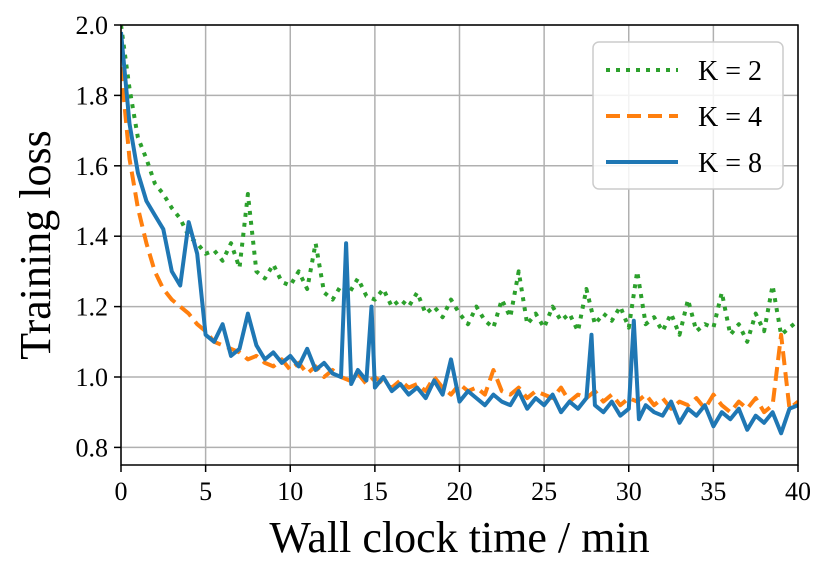 This screenshot has width=830, height=580. Describe the element at coordinates (92, 25) in the screenshot. I see `y-tick-label: 2.0` at that location.